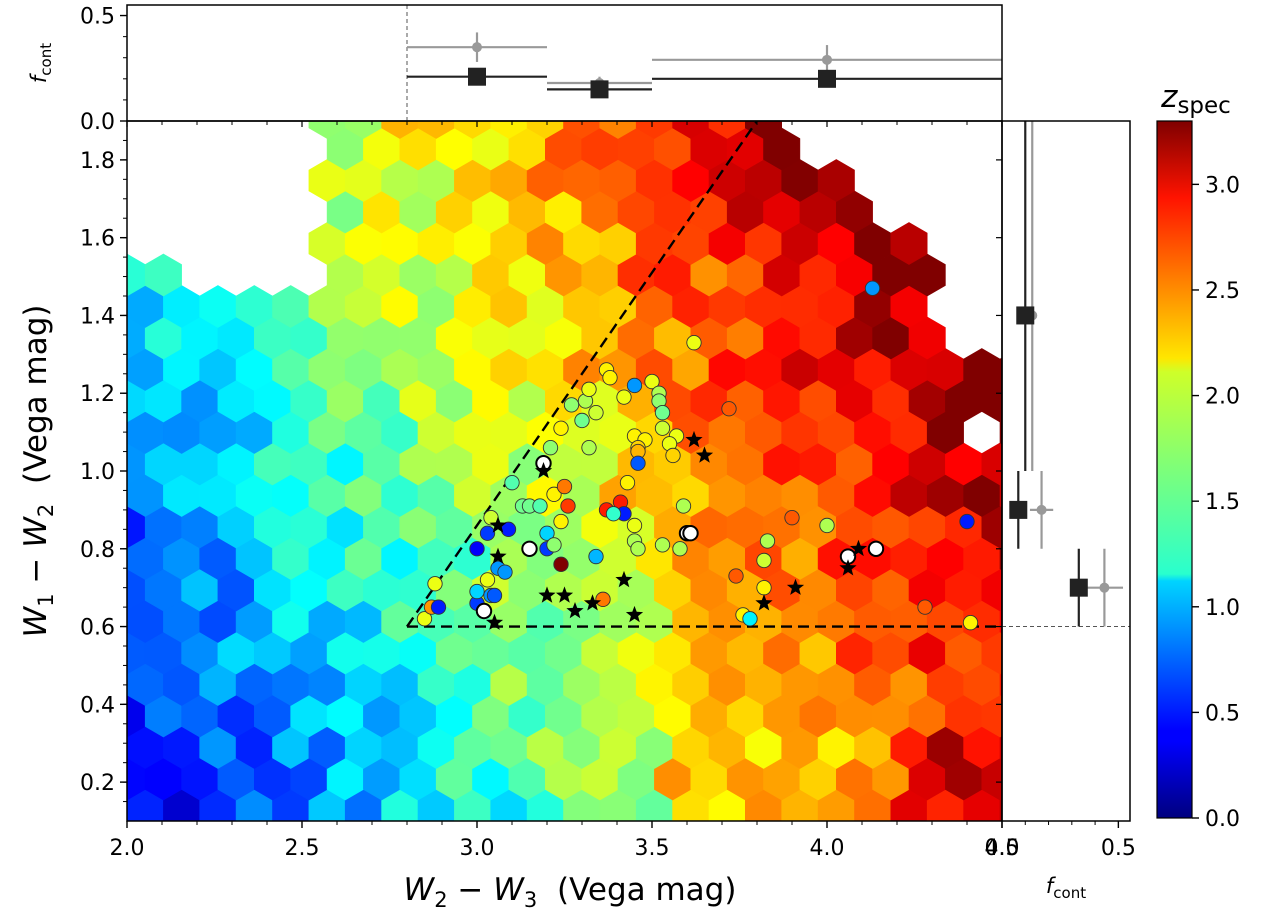 The height and width of the screenshot is (911, 1288). Describe the element at coordinates (827, 848) in the screenshot. I see `x-tick-label: 4.0` at that location.